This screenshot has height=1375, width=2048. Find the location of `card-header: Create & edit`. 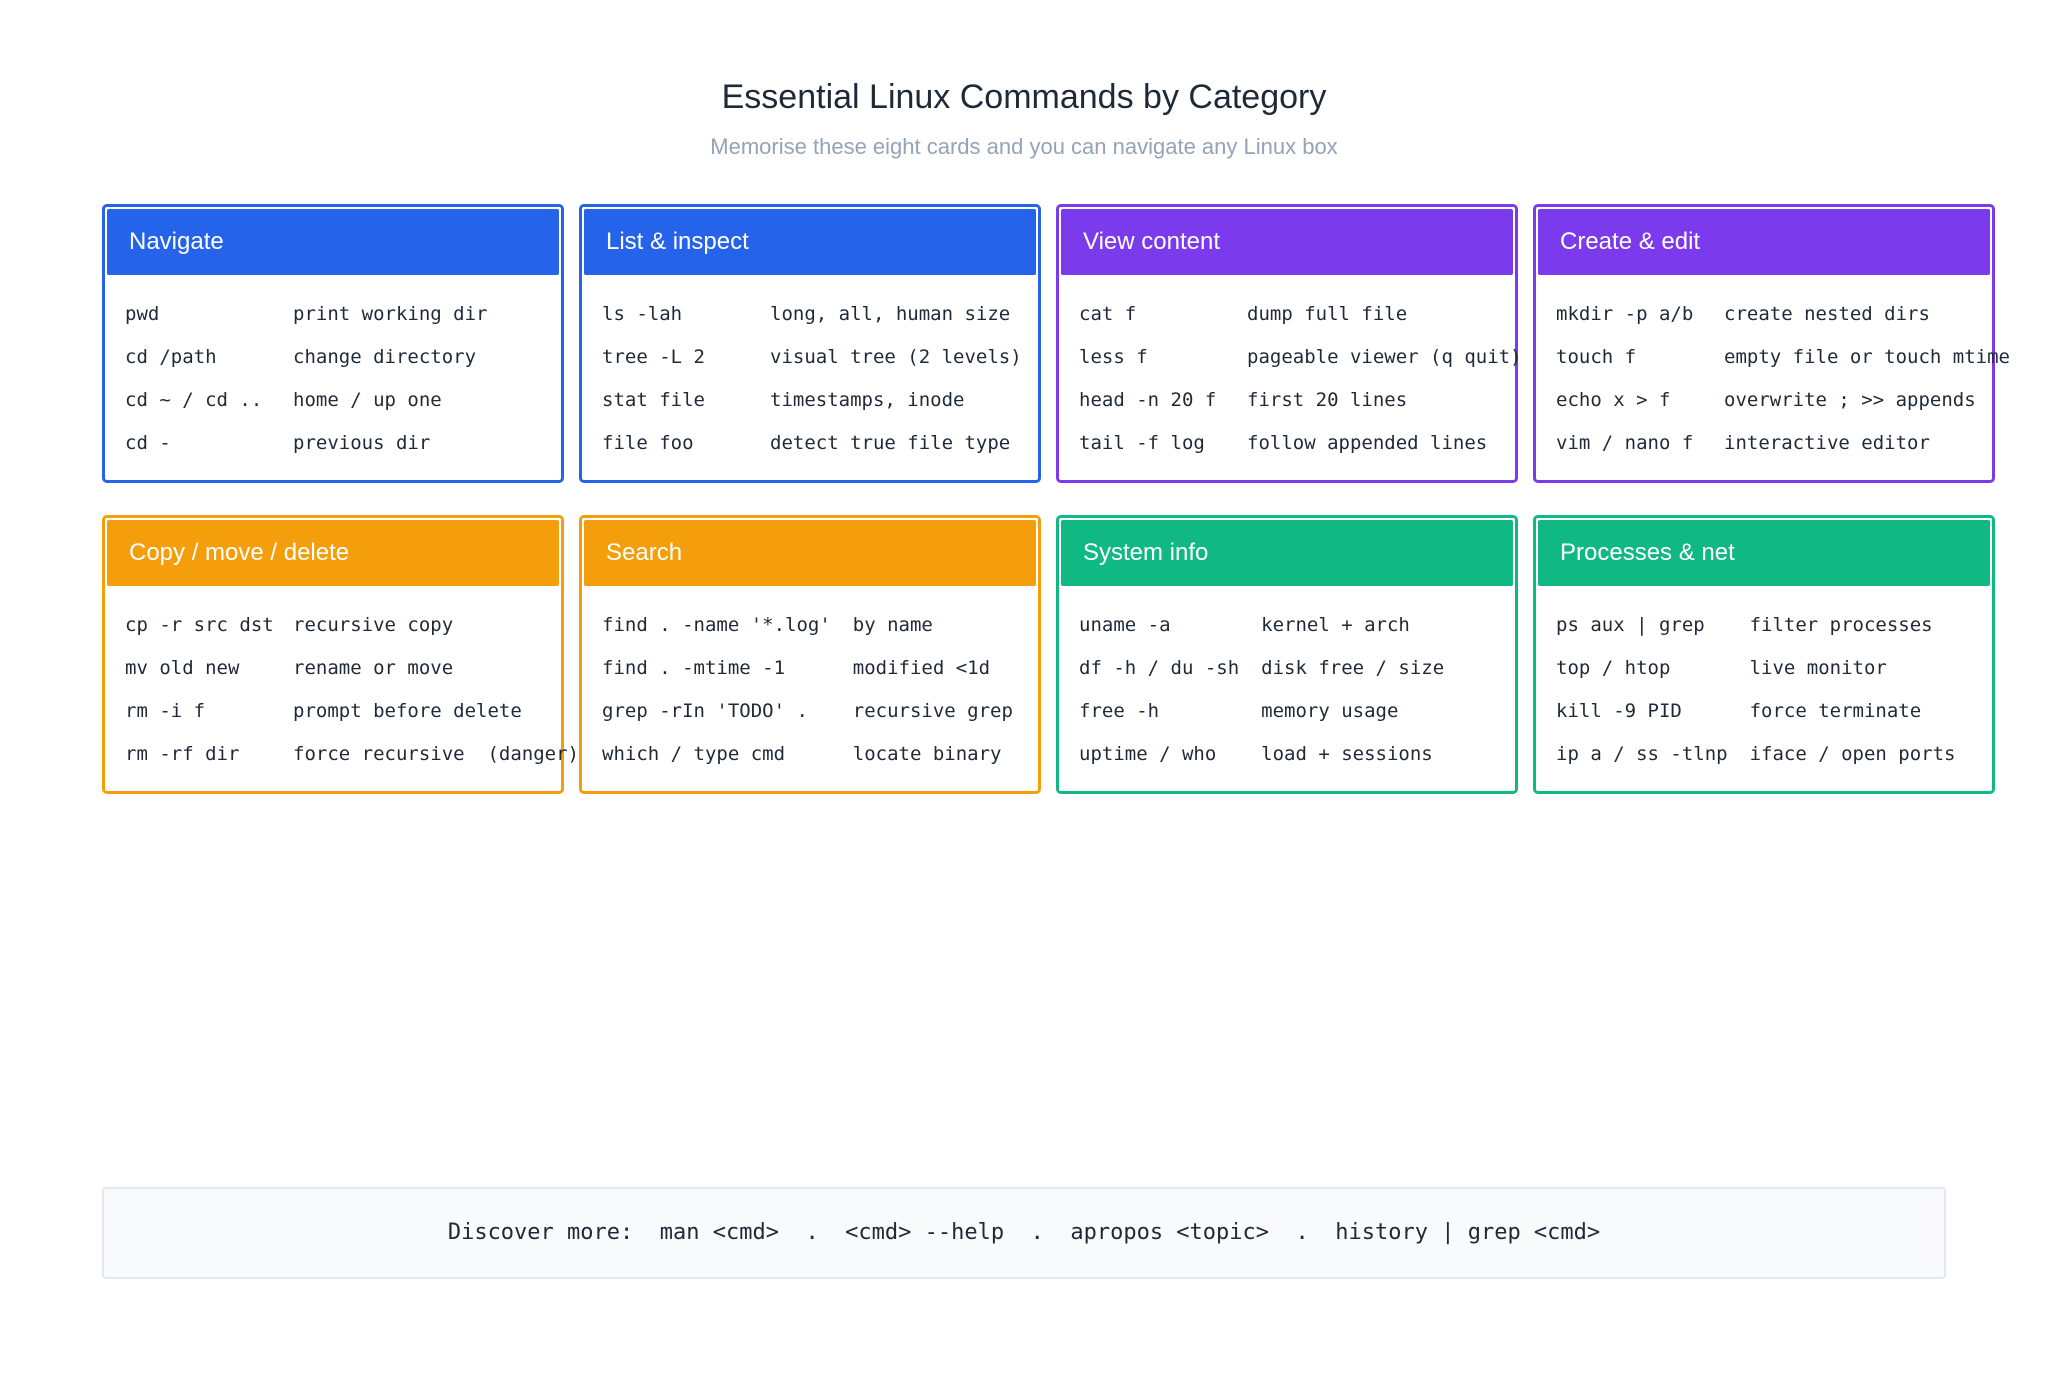

card-header: Create & edit is located at coordinates (1764, 242).